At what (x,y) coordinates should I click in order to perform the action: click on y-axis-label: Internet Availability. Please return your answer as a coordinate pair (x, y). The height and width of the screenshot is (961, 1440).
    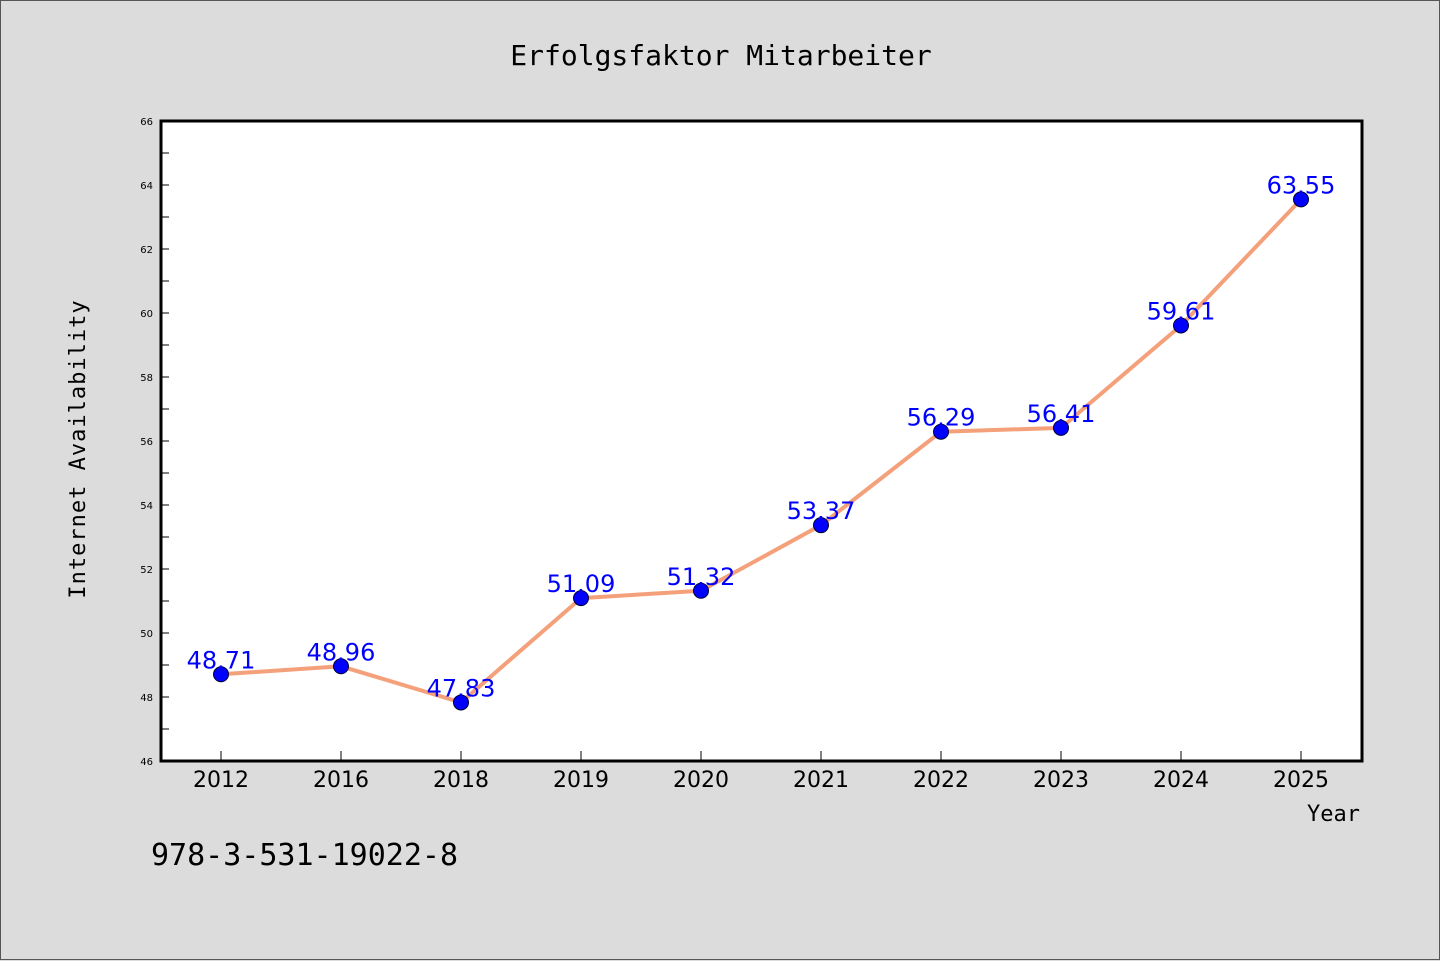
    Looking at the image, I should click on (78, 448).